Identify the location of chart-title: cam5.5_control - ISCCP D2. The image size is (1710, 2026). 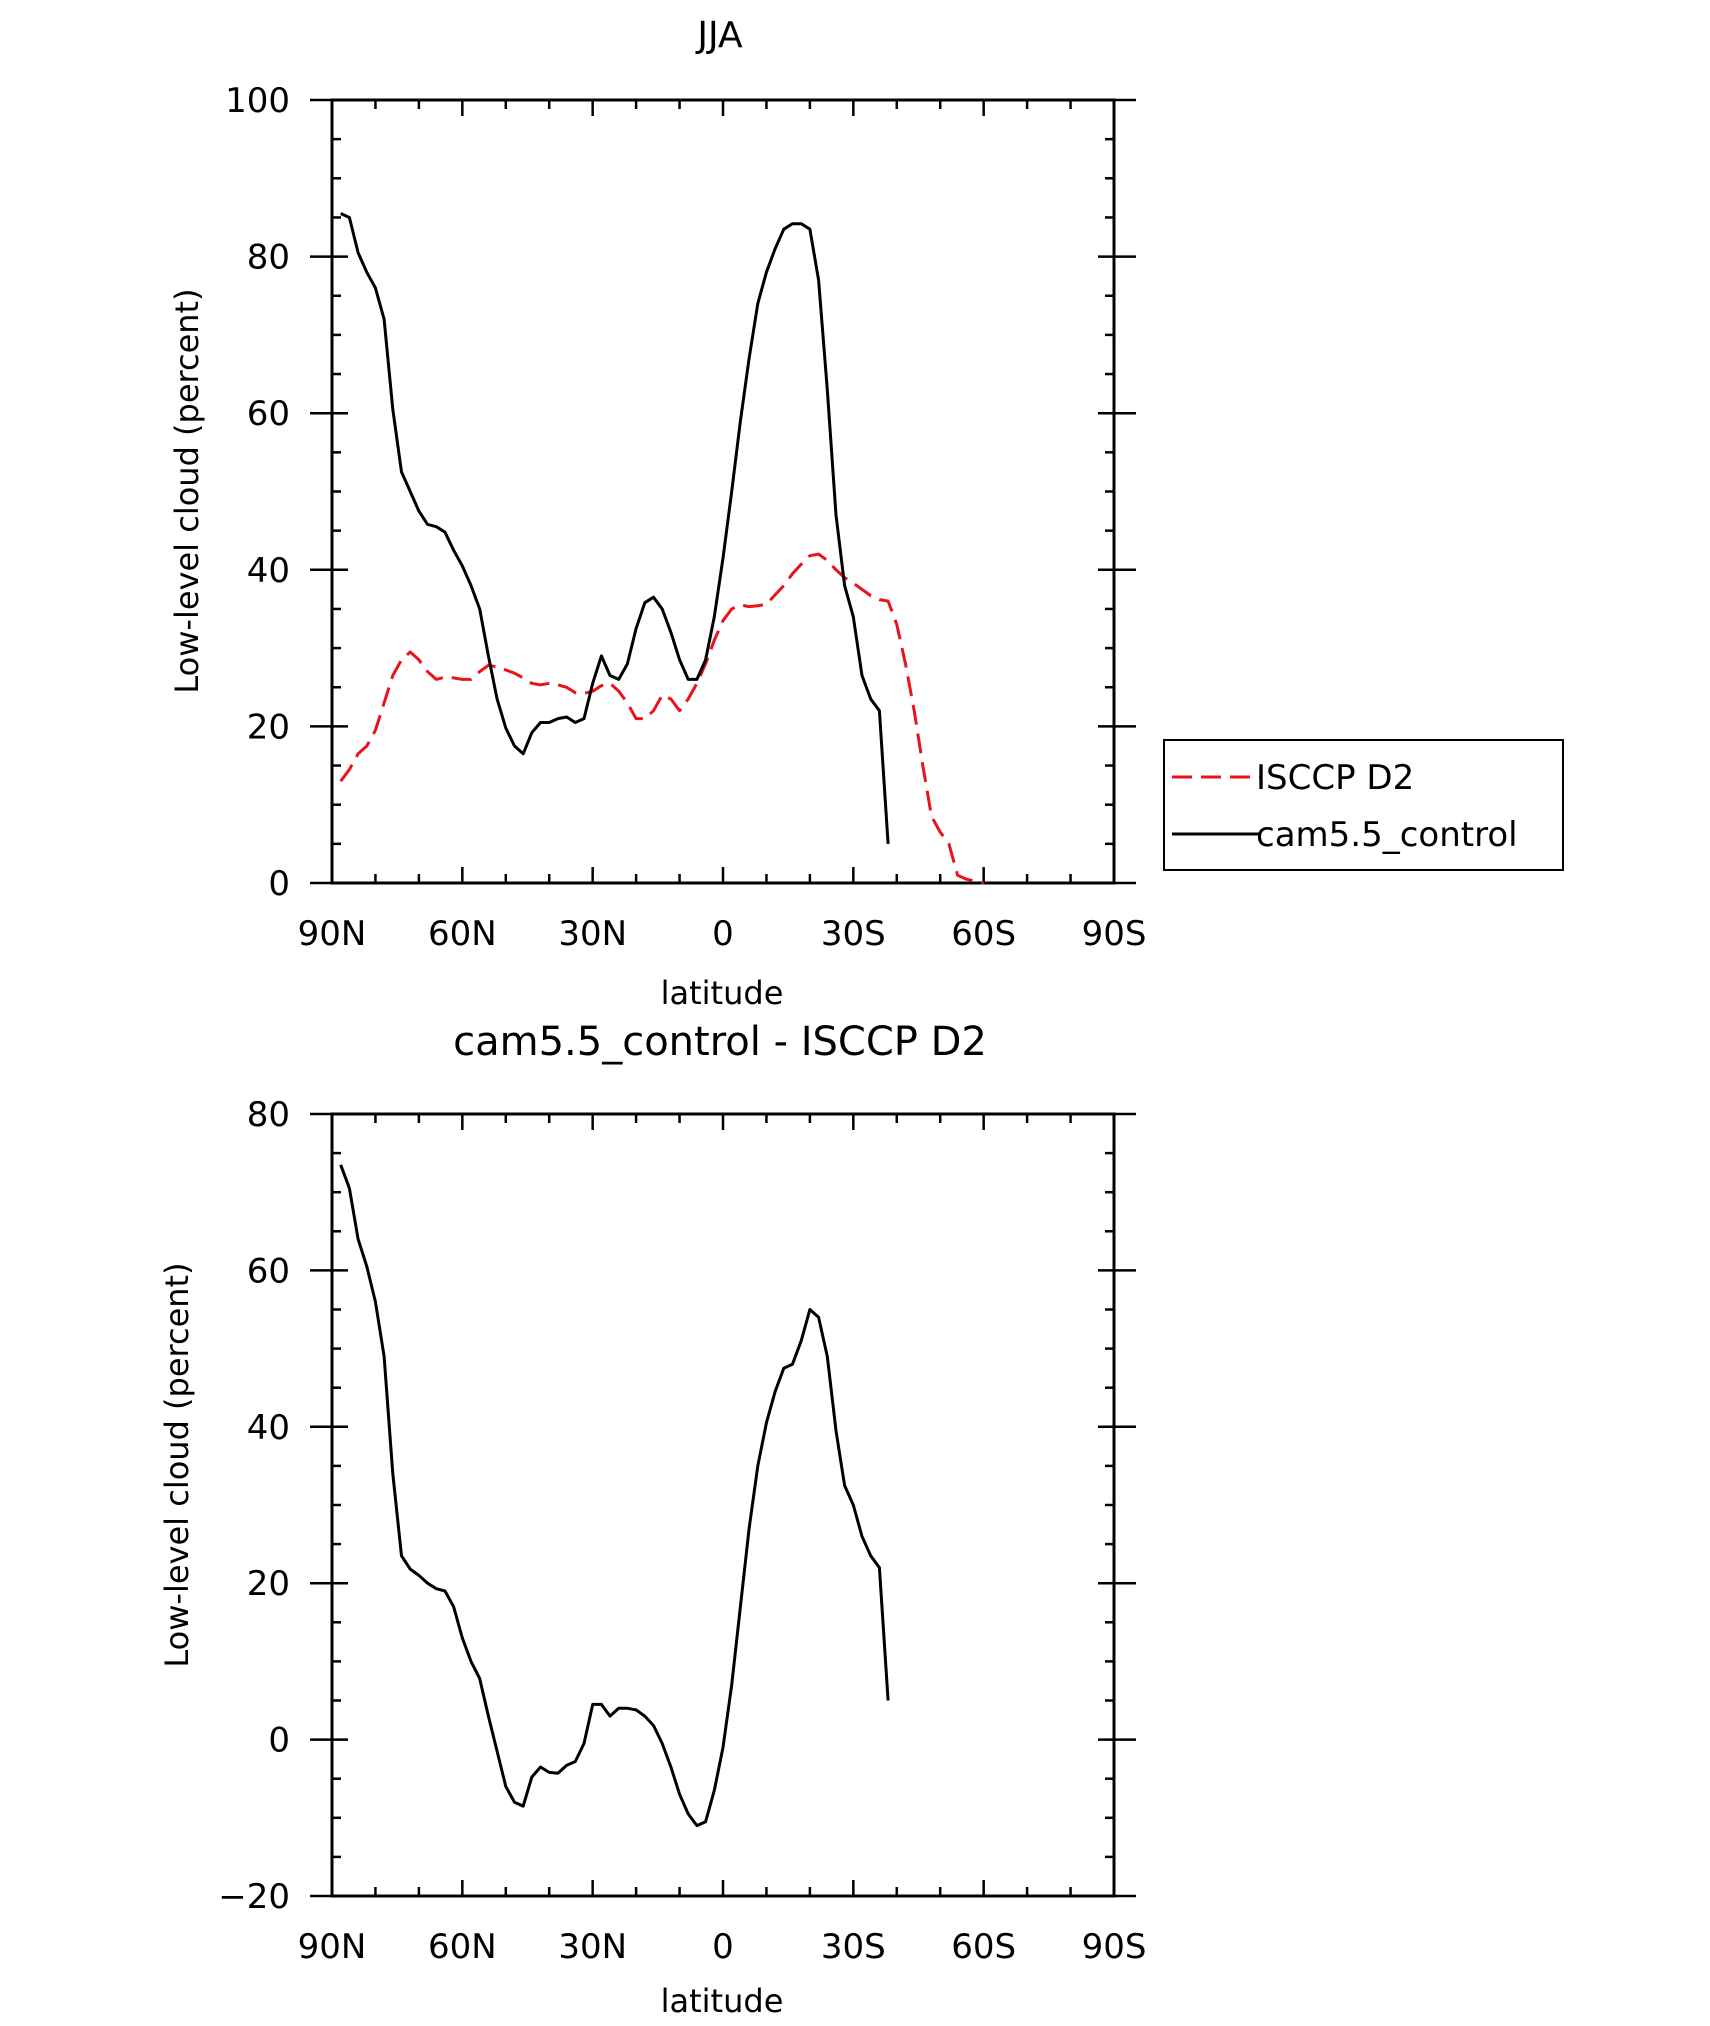
(720, 1042).